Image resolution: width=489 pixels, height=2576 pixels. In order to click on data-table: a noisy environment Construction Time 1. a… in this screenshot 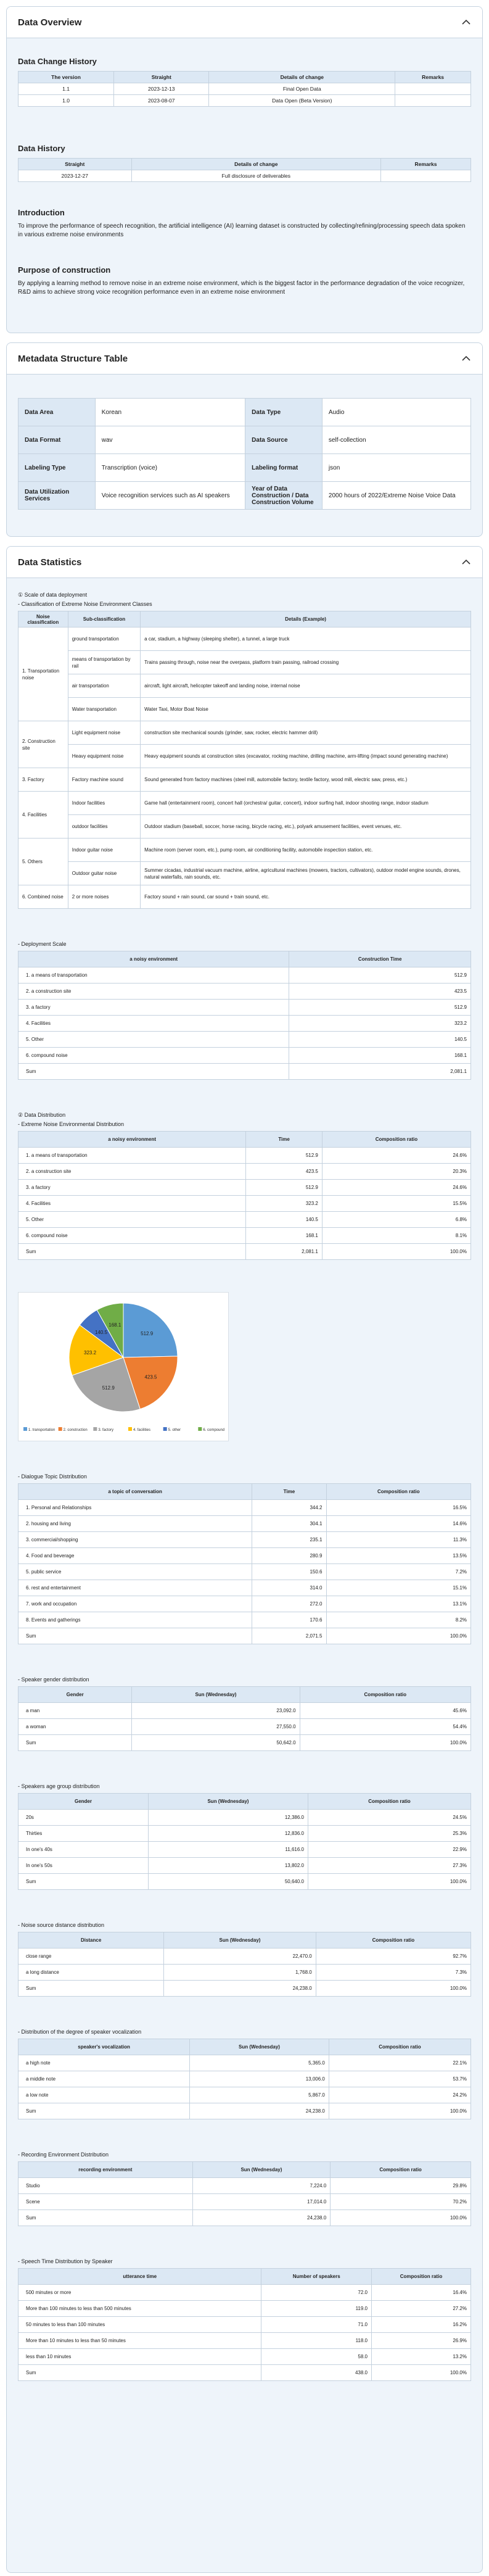, I will do `click(244, 1016)`.